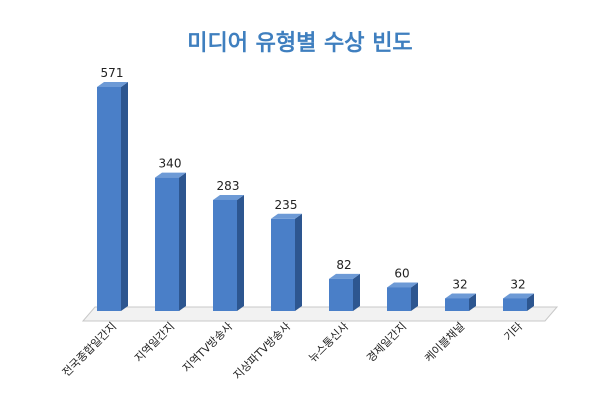 The width and height of the screenshot is (600, 400). I want to click on category-label: 뉴스통신사, so click(328, 342).